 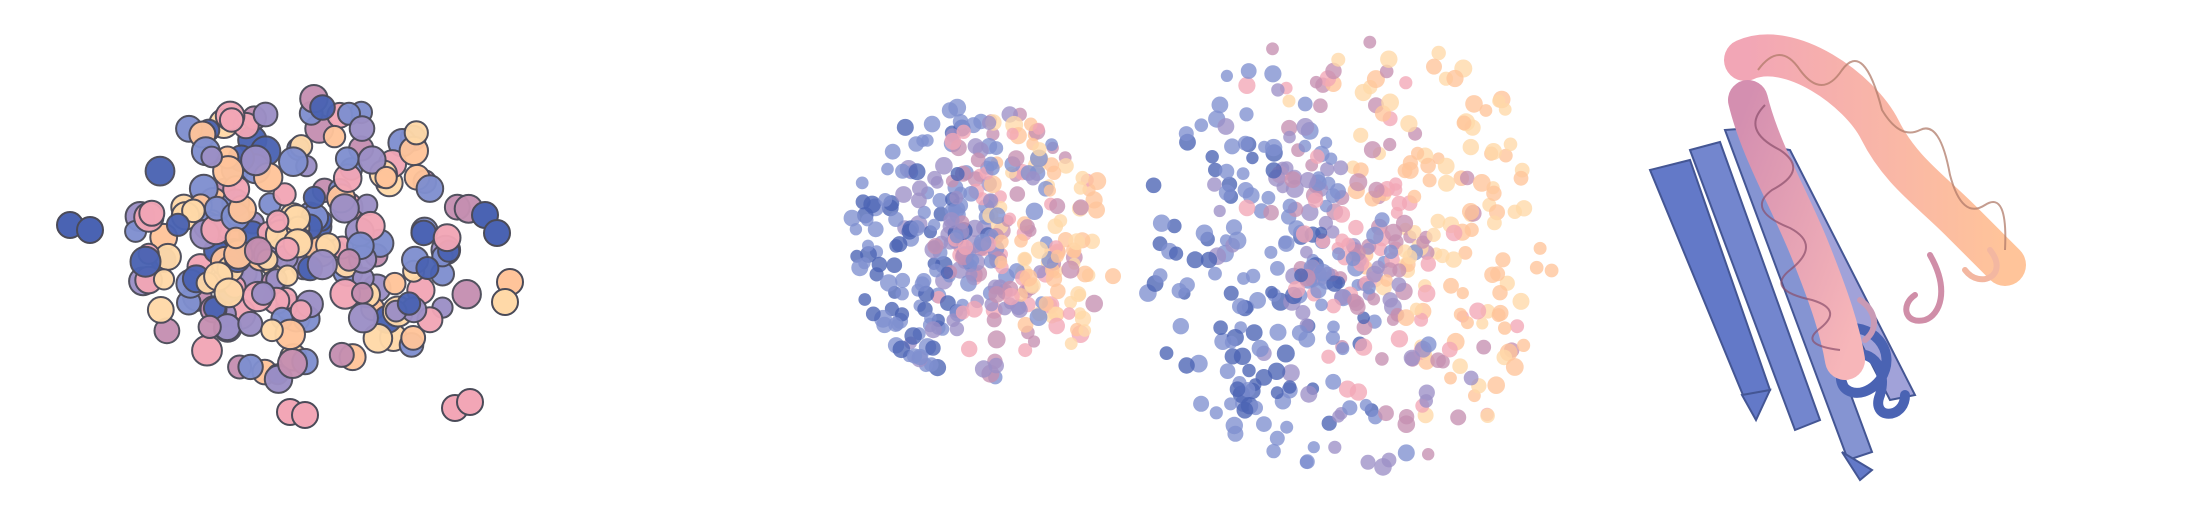 I want to click on coil-connectors, so click(x=1928, y=295).